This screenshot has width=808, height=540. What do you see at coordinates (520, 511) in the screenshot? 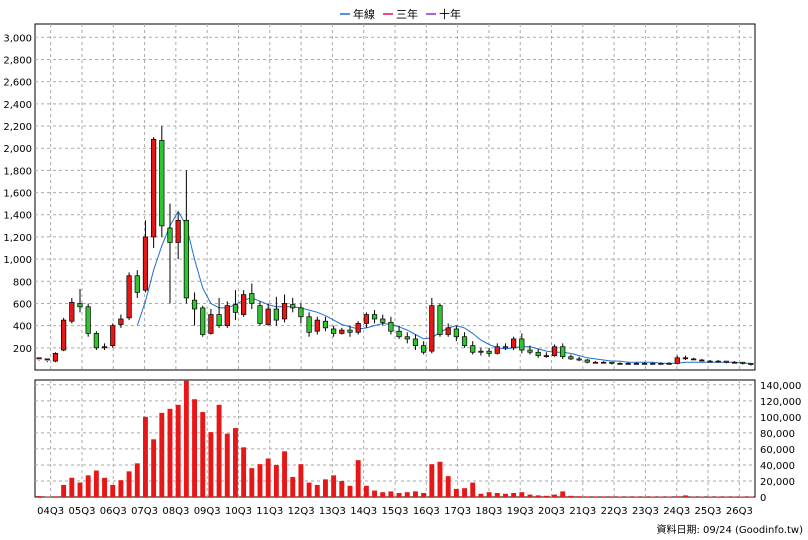
I see `x-tick-label: 19Q3` at bounding box center [520, 511].